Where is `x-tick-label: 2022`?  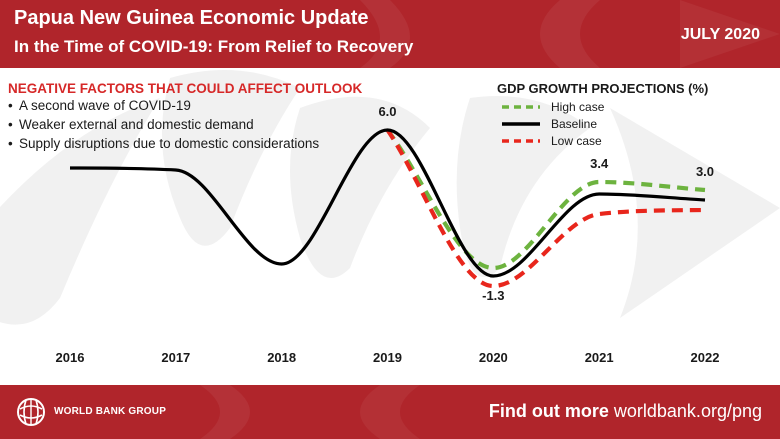
x-tick-label: 2022 is located at coordinates (705, 357).